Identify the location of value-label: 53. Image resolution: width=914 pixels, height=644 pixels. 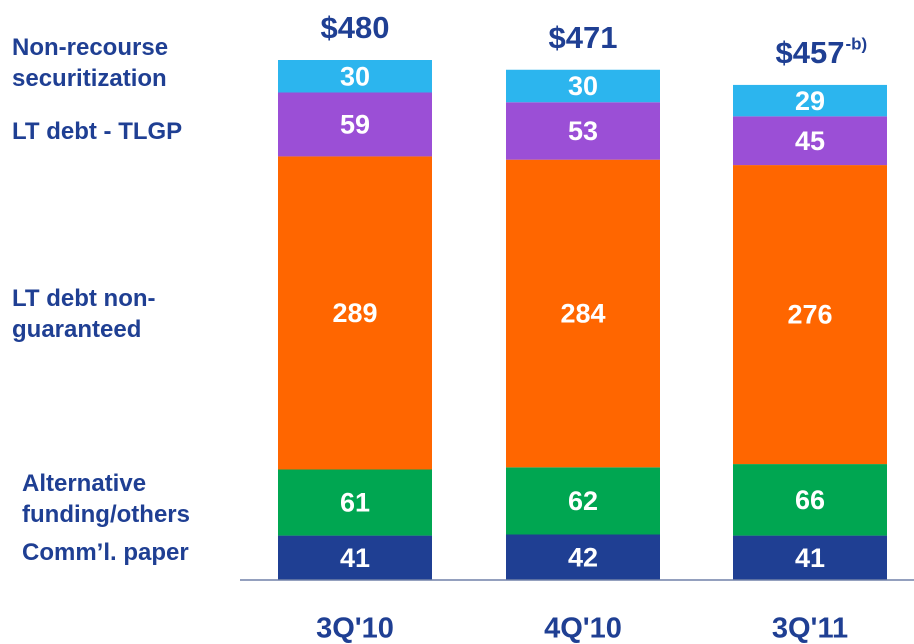
(583, 131).